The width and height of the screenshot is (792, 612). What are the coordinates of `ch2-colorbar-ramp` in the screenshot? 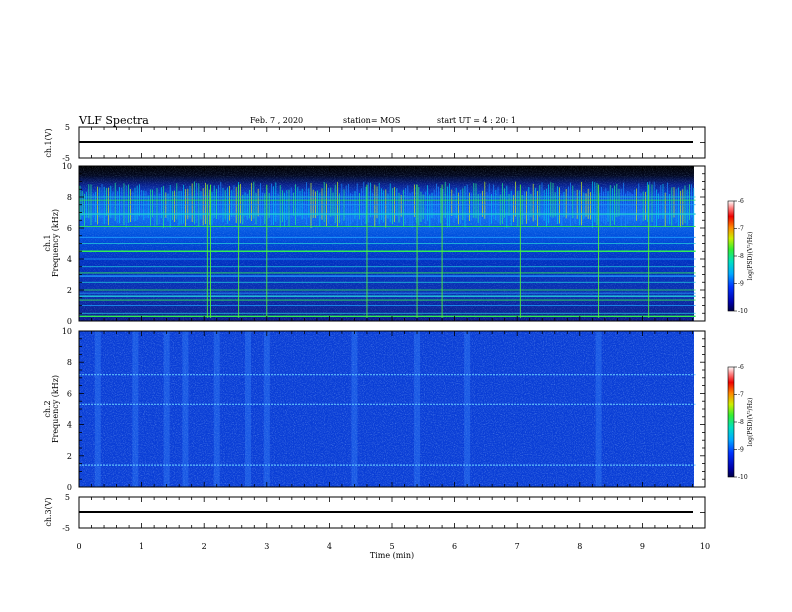 It's located at (731, 422).